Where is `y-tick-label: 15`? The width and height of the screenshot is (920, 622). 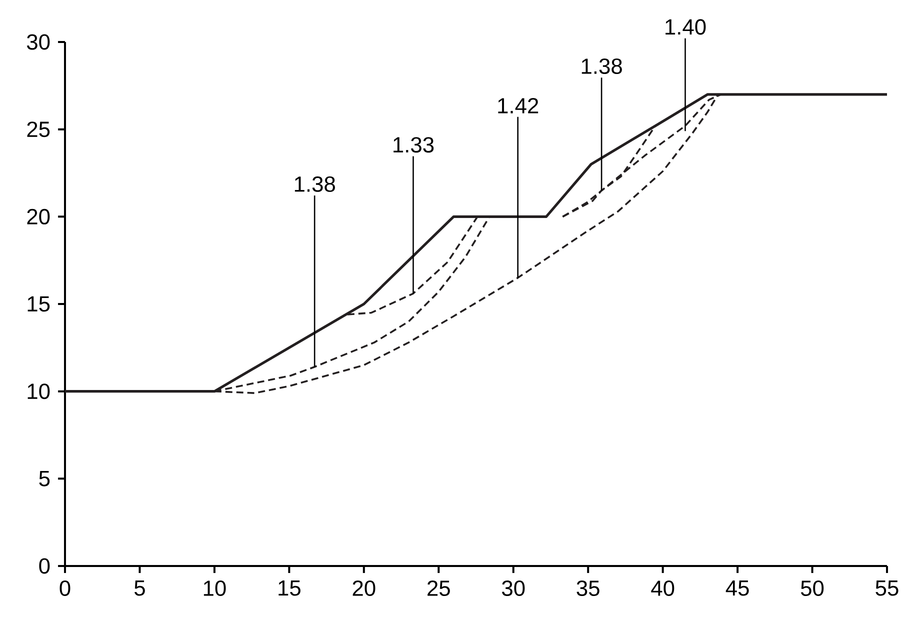 y-tick-label: 15 is located at coordinates (39, 304).